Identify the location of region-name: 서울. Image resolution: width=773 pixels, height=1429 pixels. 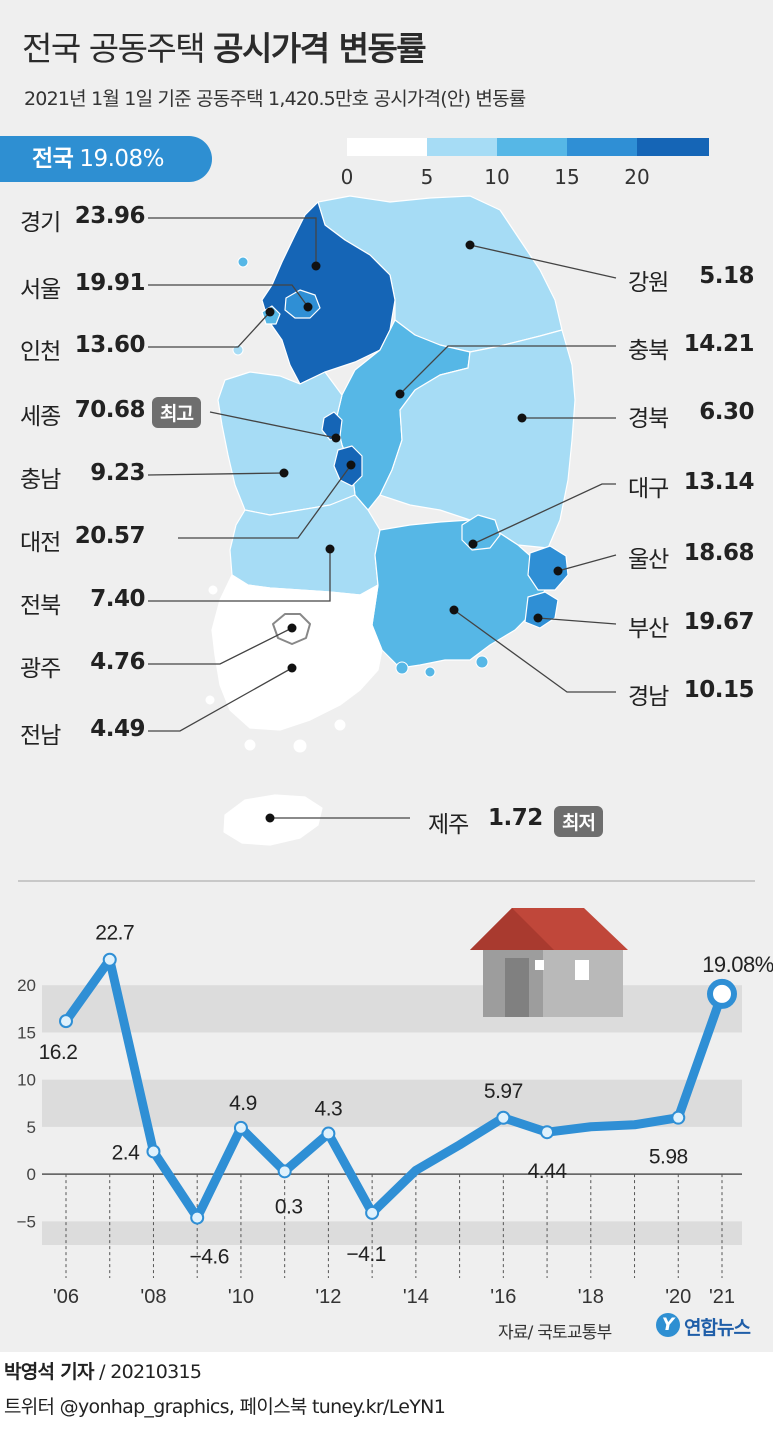
(40, 290).